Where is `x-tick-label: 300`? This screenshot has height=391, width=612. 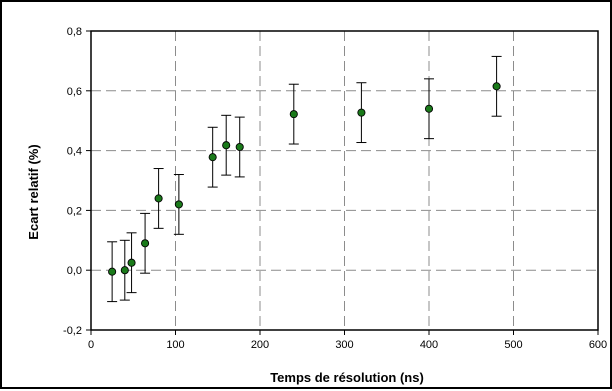
x-tick-label: 300 is located at coordinates (344, 345).